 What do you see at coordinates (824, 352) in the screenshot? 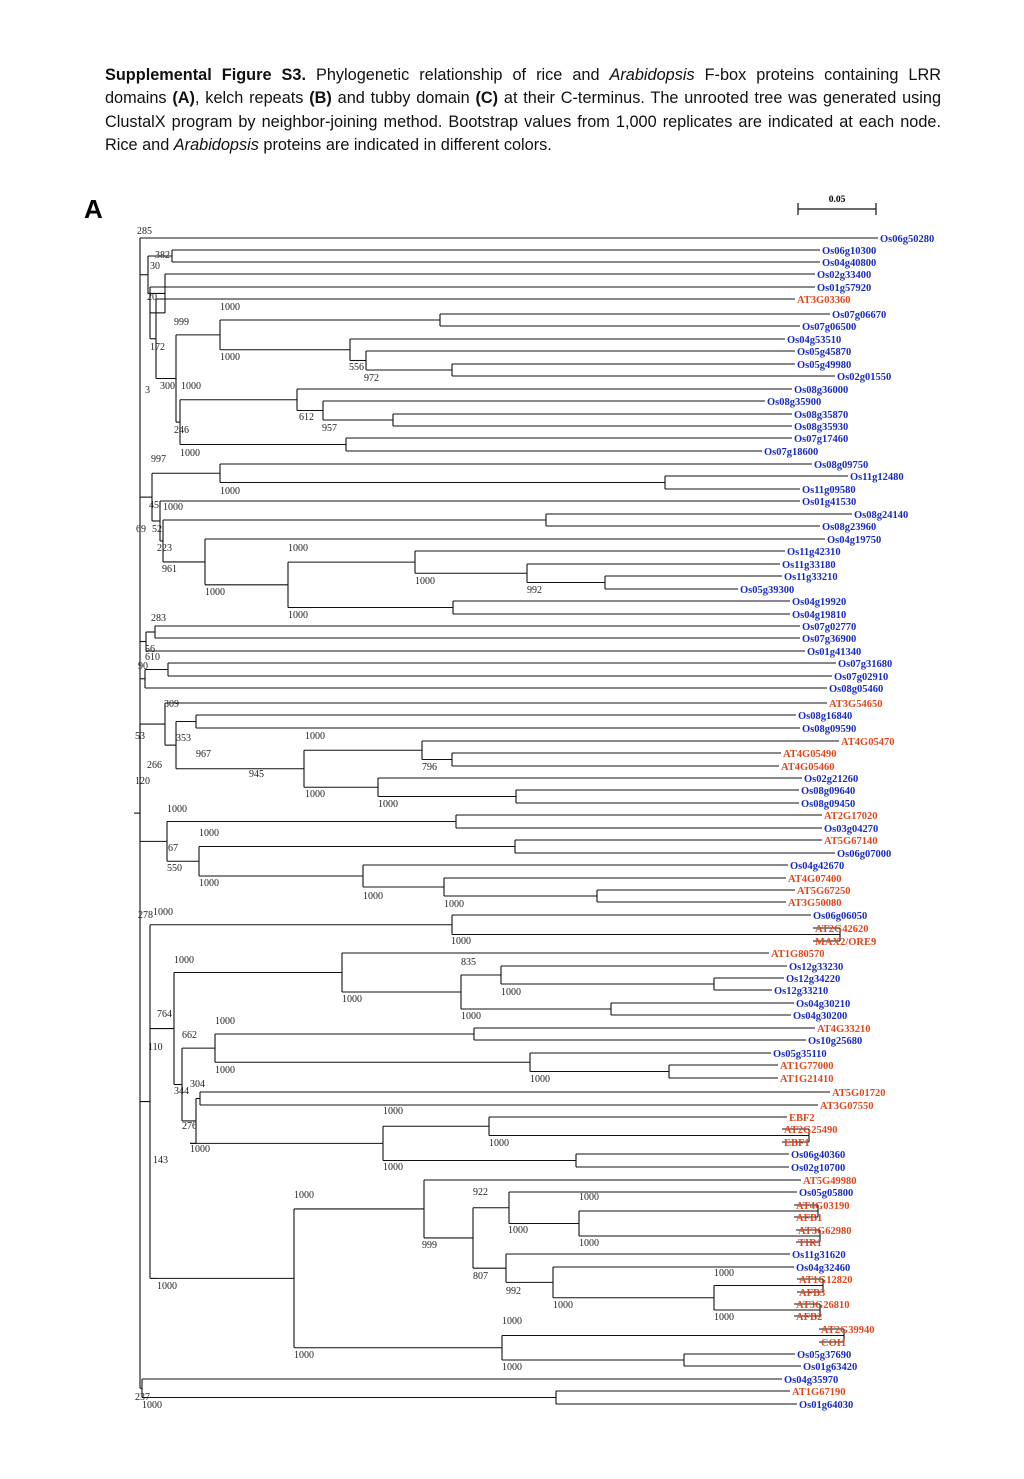
I see `leaf-label: Os05g45870` at bounding box center [824, 352].